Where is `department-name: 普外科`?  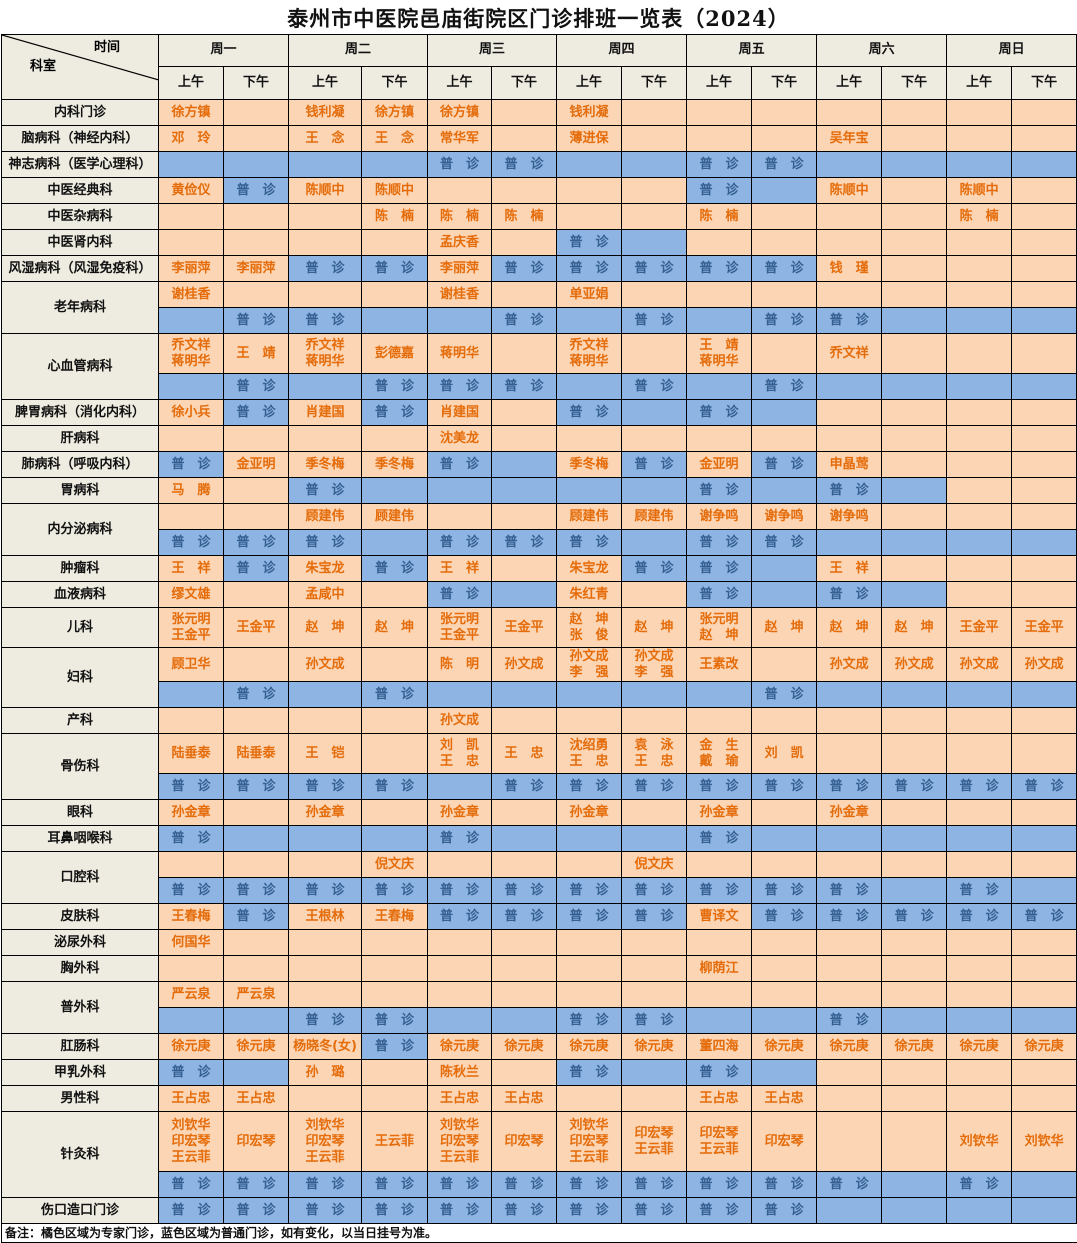
department-name: 普外科 is located at coordinates (80, 1007).